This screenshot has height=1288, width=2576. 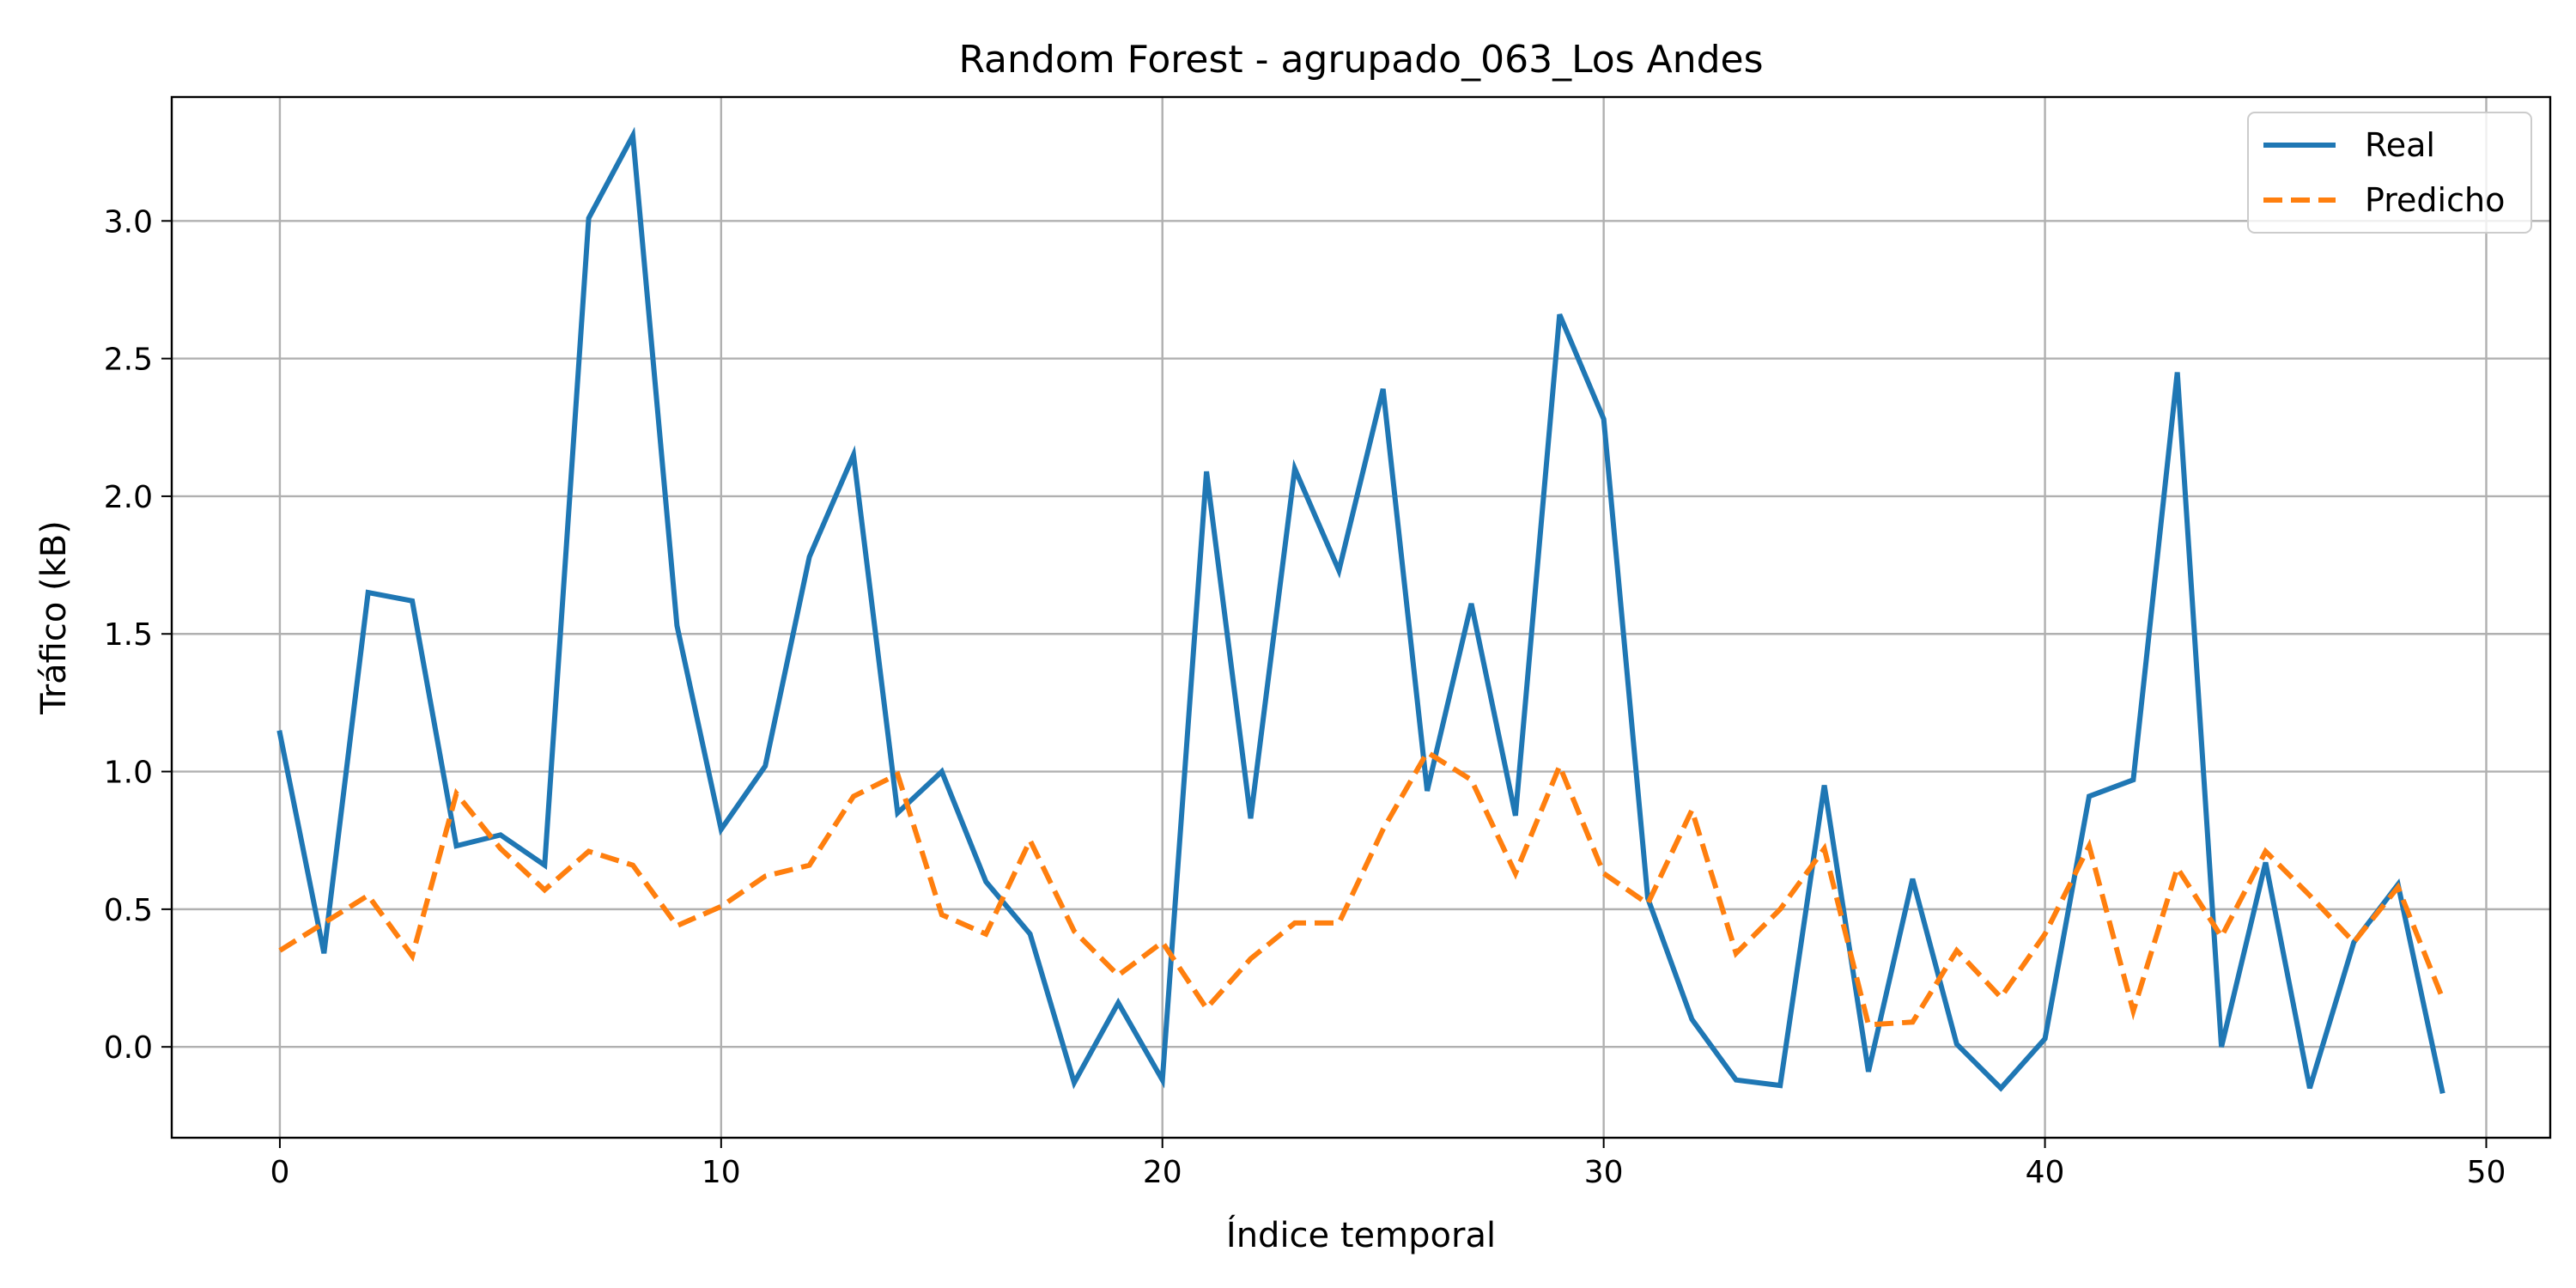 I want to click on x-tick-label: 20, so click(x=1162, y=1173).